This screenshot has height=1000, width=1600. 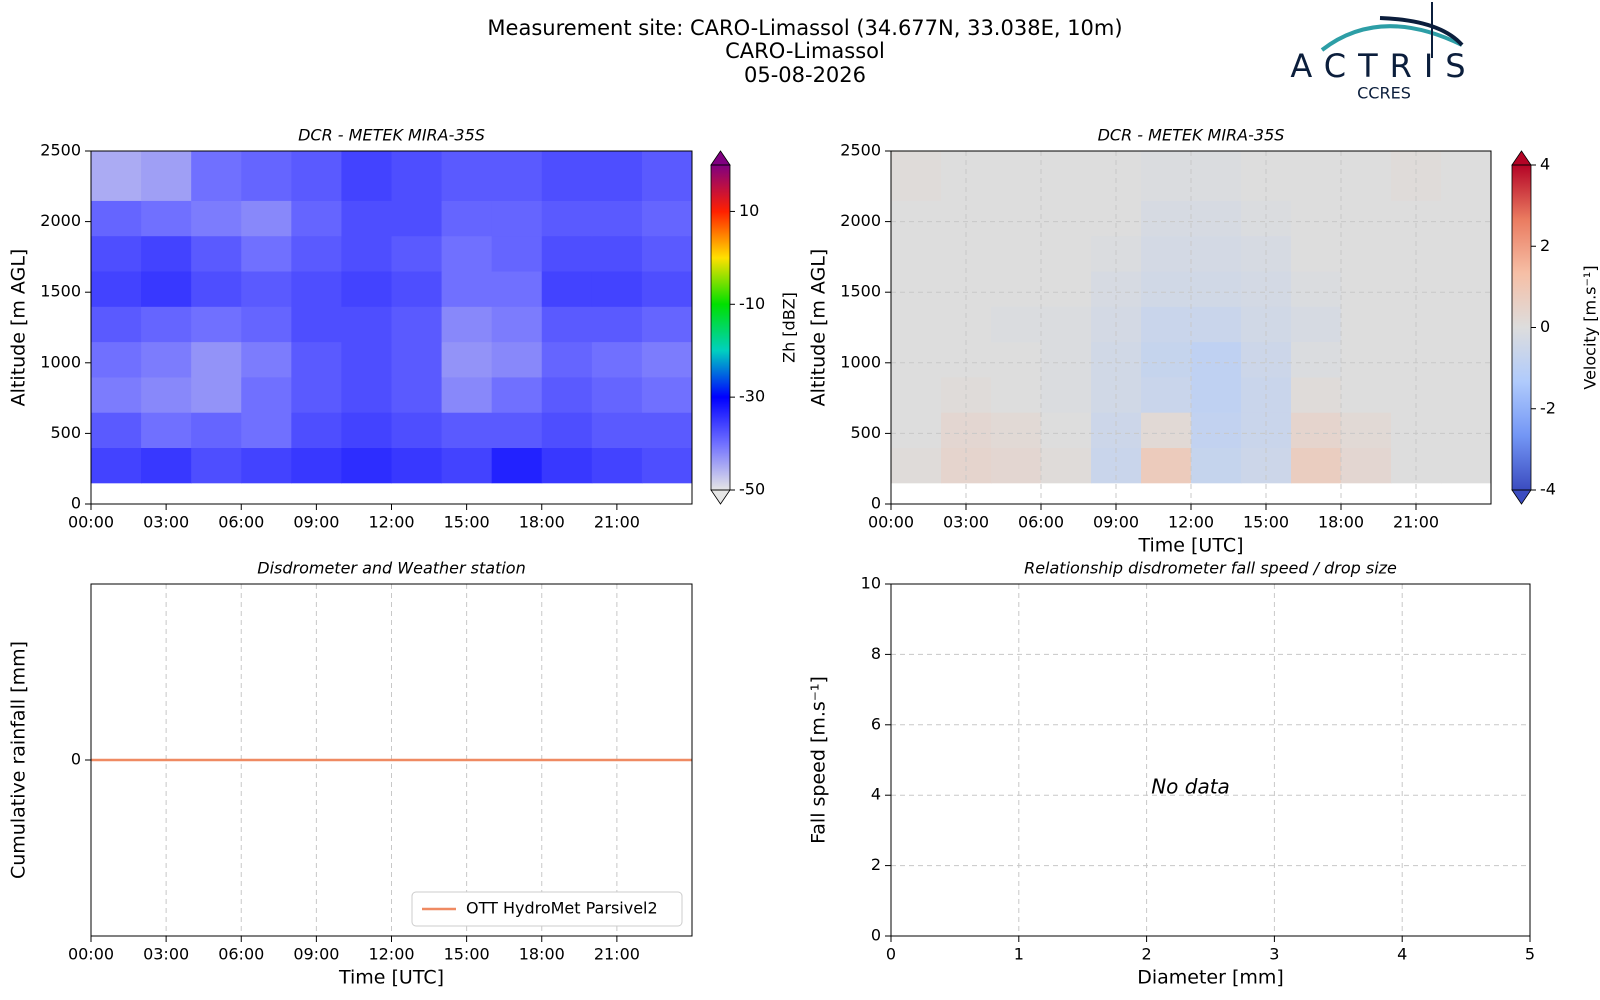 What do you see at coordinates (1402, 954) in the screenshot?
I see `x-tick-label: 4` at bounding box center [1402, 954].